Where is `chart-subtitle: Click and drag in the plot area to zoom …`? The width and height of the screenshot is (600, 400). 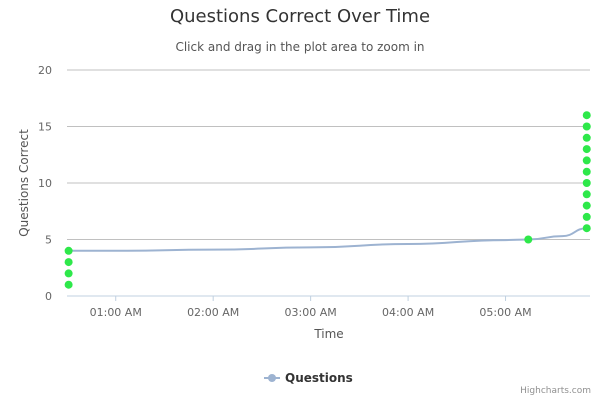
chart-subtitle: Click and drag in the plot area to zoom … is located at coordinates (300, 47).